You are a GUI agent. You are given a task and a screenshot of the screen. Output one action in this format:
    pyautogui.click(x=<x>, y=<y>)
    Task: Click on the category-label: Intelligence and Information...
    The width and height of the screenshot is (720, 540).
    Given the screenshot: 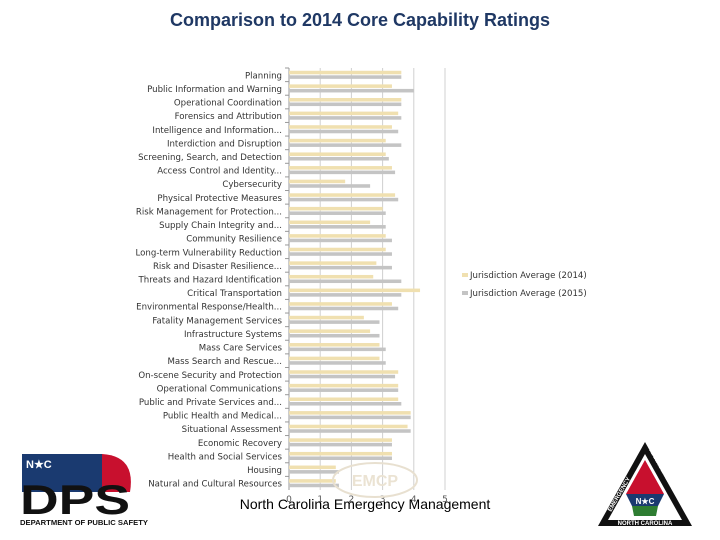 What is the action you would take?
    pyautogui.click(x=217, y=131)
    